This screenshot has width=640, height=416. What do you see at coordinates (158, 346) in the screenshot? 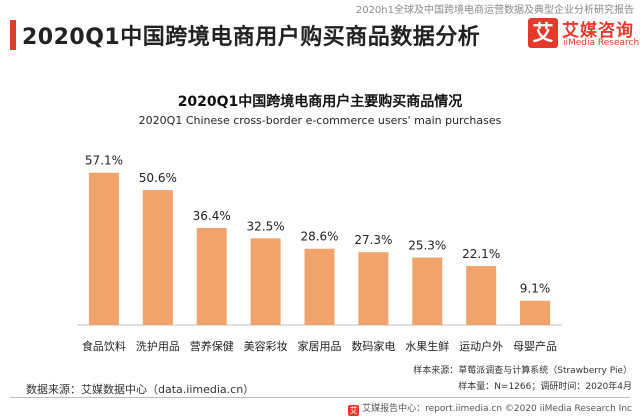
I see `x-tick-label: 洗护用品` at bounding box center [158, 346].